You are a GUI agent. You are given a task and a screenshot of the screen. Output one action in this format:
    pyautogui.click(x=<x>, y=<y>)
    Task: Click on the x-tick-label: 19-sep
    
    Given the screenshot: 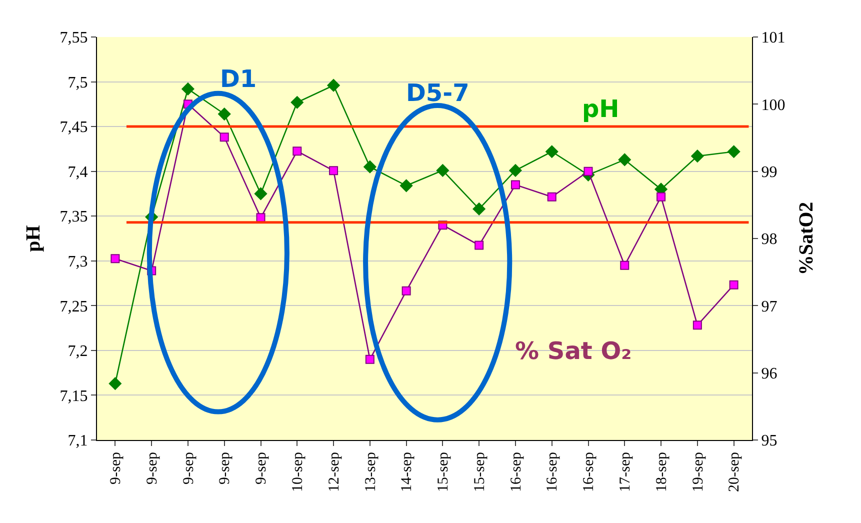 What is the action you would take?
    pyautogui.click(x=698, y=472)
    